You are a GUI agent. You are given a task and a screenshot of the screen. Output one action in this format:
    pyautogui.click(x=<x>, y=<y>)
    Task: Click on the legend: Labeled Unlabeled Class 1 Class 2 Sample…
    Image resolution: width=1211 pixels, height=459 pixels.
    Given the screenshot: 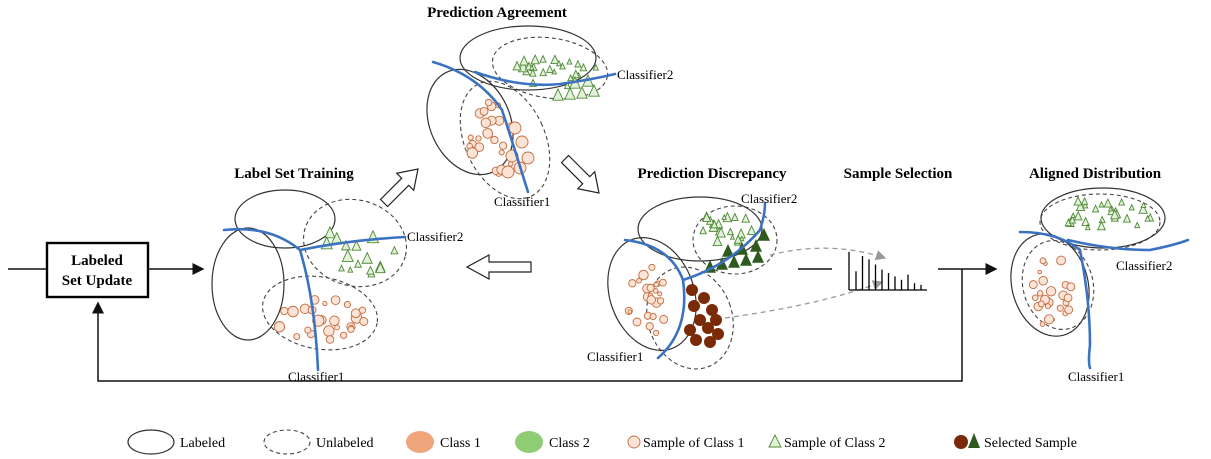 What is the action you would take?
    pyautogui.click(x=602, y=442)
    